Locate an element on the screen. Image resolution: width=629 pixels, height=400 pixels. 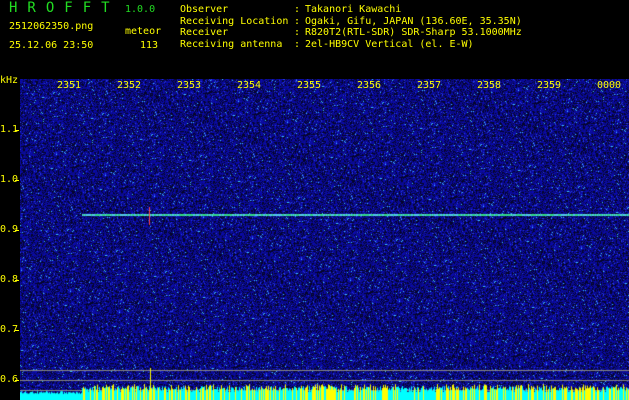
time-tick-label: 2355 is located at coordinates (309, 85).